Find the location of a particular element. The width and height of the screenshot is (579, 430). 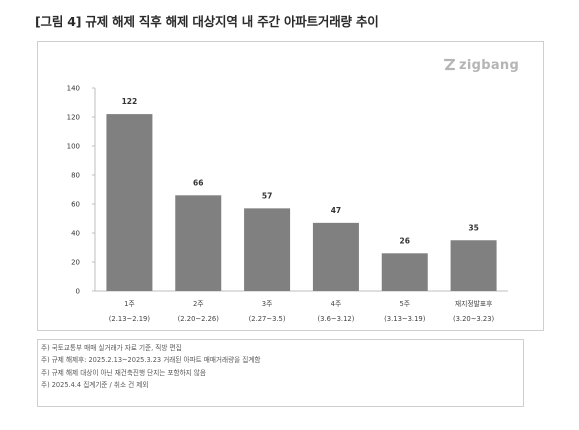

y-tick-label: 40 is located at coordinates (75, 234).